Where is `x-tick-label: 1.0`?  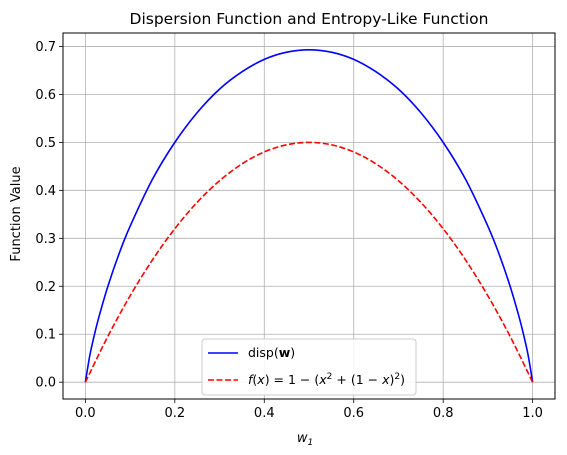
x-tick-label: 1.0 is located at coordinates (532, 413).